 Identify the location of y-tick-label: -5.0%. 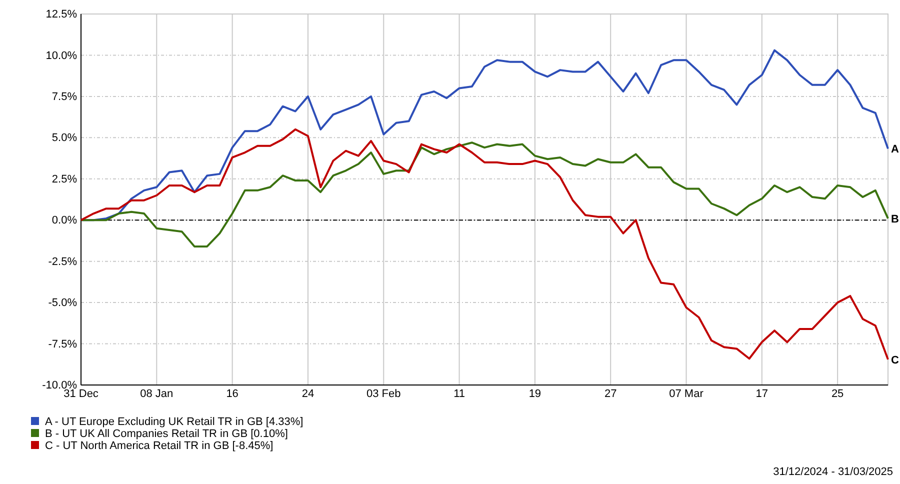
(63, 303).